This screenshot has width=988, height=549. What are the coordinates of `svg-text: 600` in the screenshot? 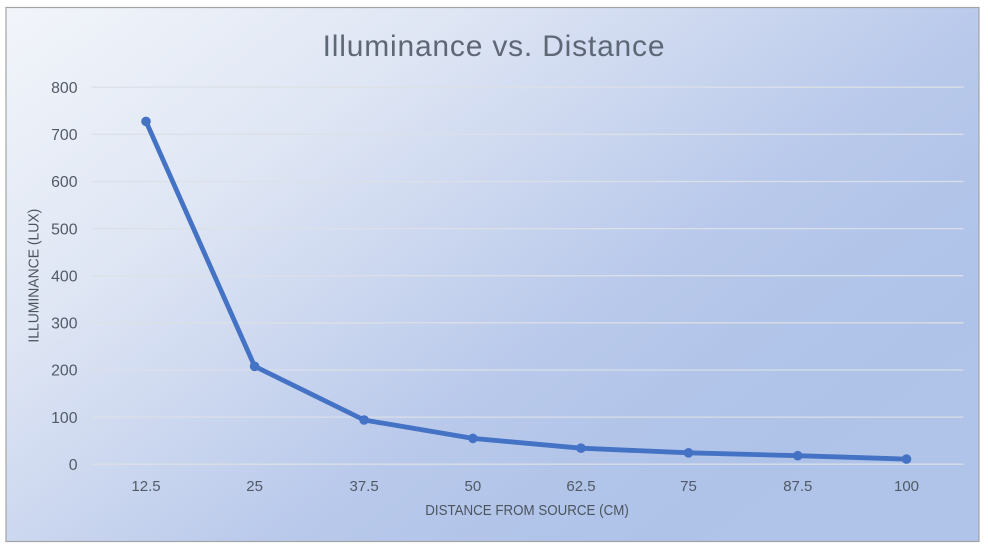 It's located at (64, 182).